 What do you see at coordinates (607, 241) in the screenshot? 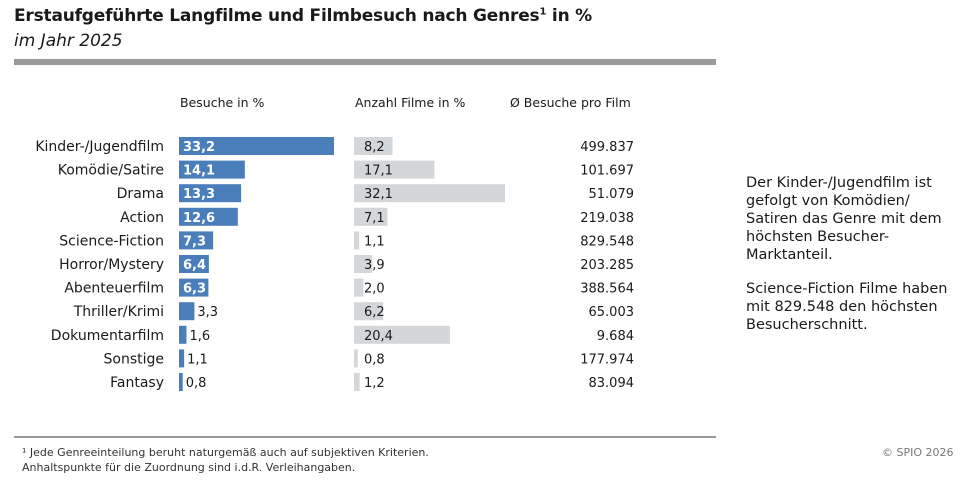
I see `avg-value-label: 829.548` at bounding box center [607, 241].